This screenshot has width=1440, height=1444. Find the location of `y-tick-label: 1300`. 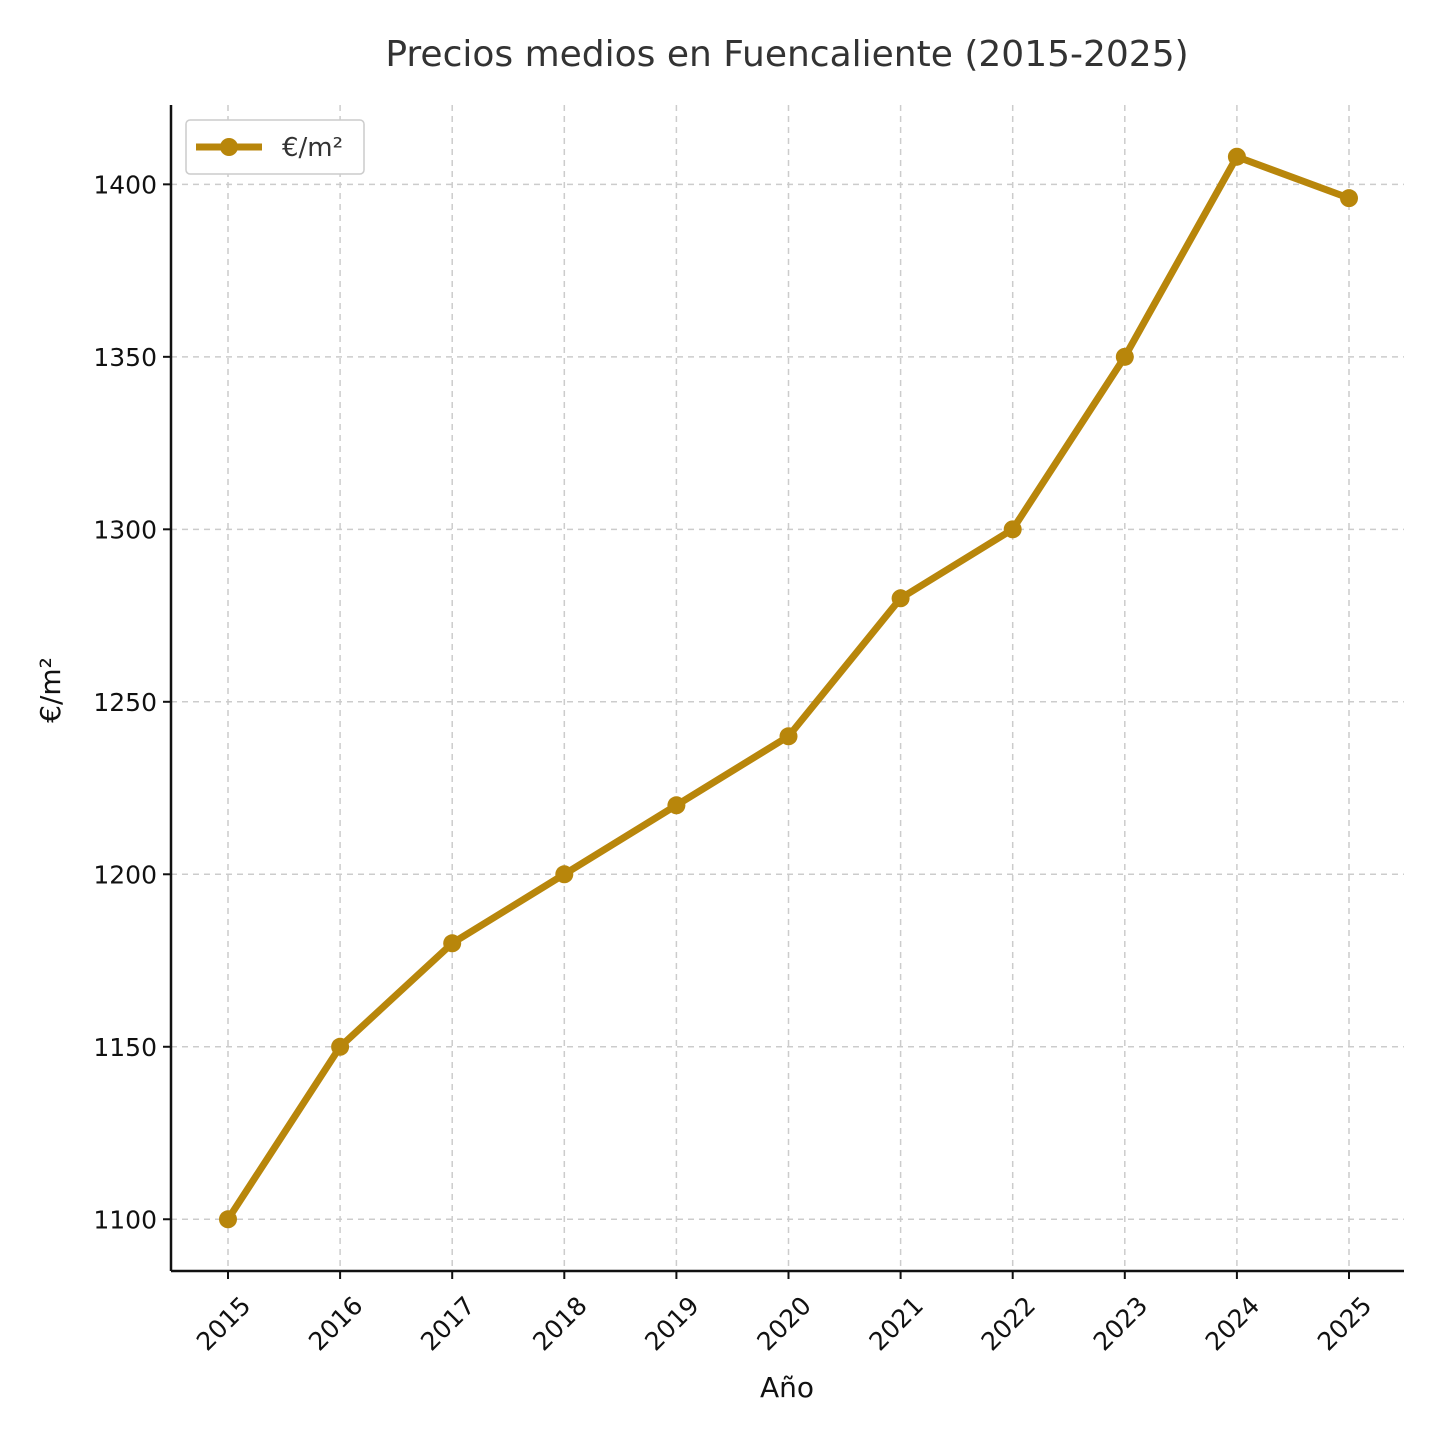

y-tick-label: 1300 is located at coordinates (125, 529).